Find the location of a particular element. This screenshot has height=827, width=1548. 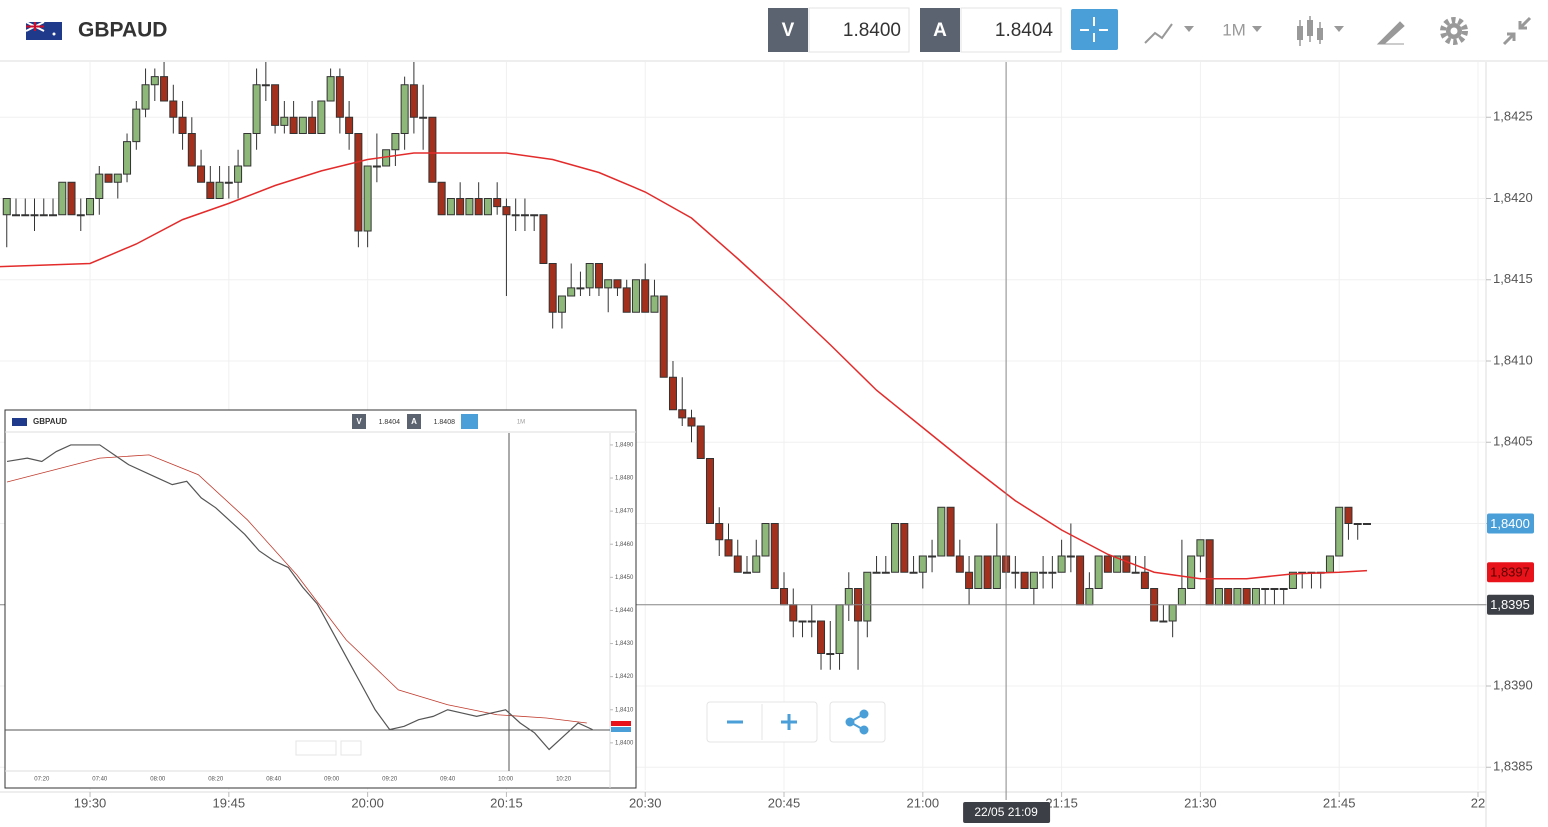

flag is located at coordinates (43, 30).